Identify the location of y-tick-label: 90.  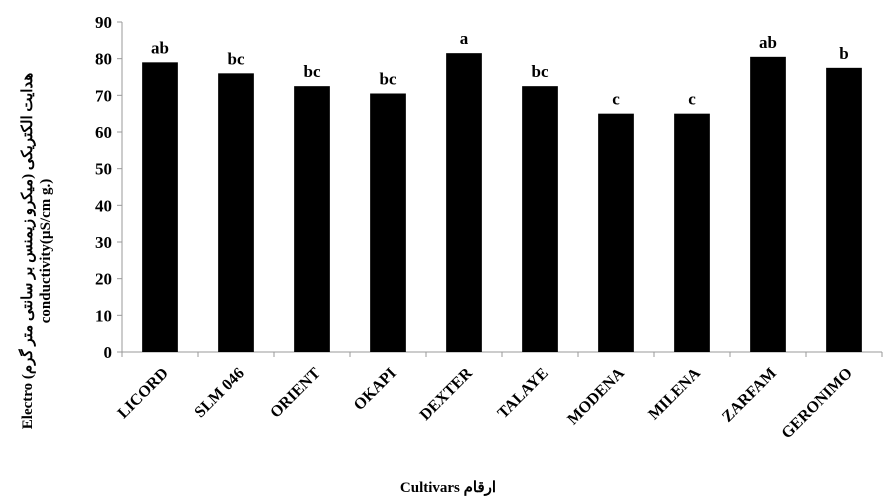
(103, 22).